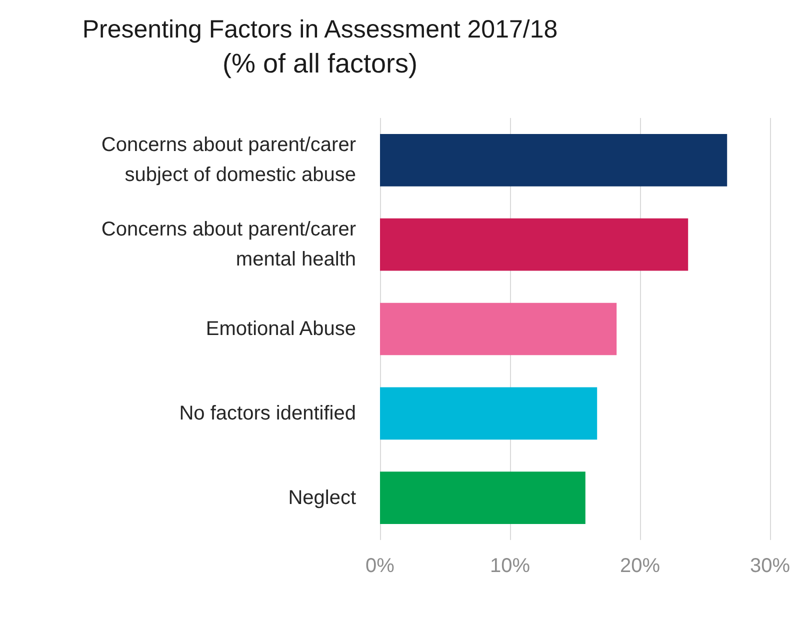 The image size is (803, 626). Describe the element at coordinates (320, 63) in the screenshot. I see `chart-subtitle: (% of all factors)` at that location.